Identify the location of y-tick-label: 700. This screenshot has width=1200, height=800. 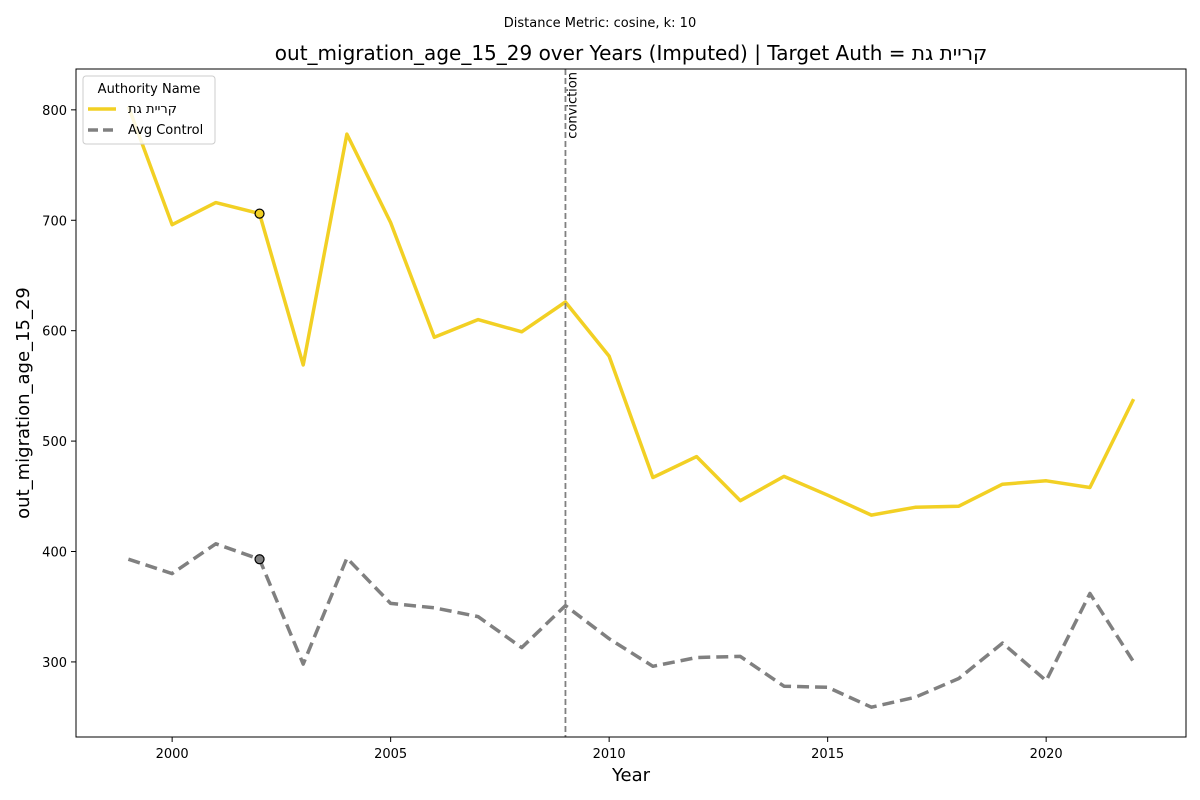
(54, 221).